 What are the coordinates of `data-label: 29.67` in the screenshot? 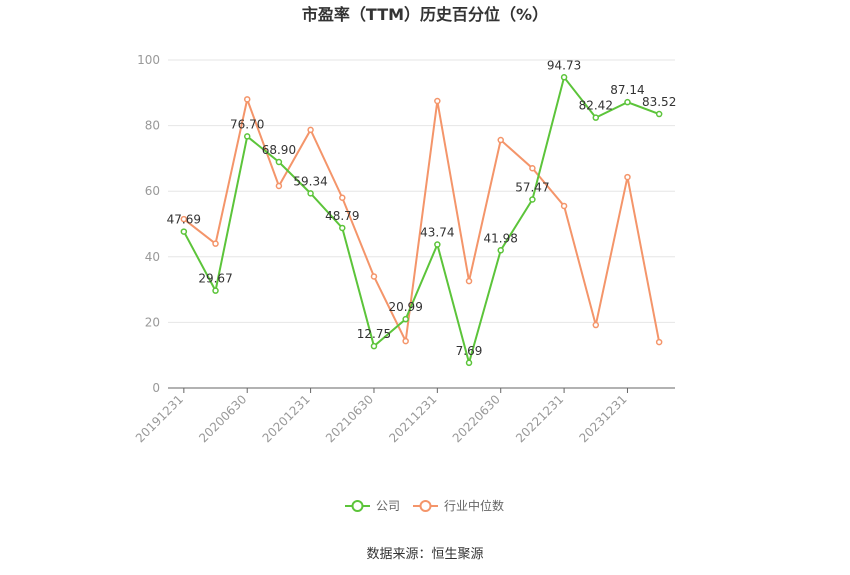 It's located at (215, 279).